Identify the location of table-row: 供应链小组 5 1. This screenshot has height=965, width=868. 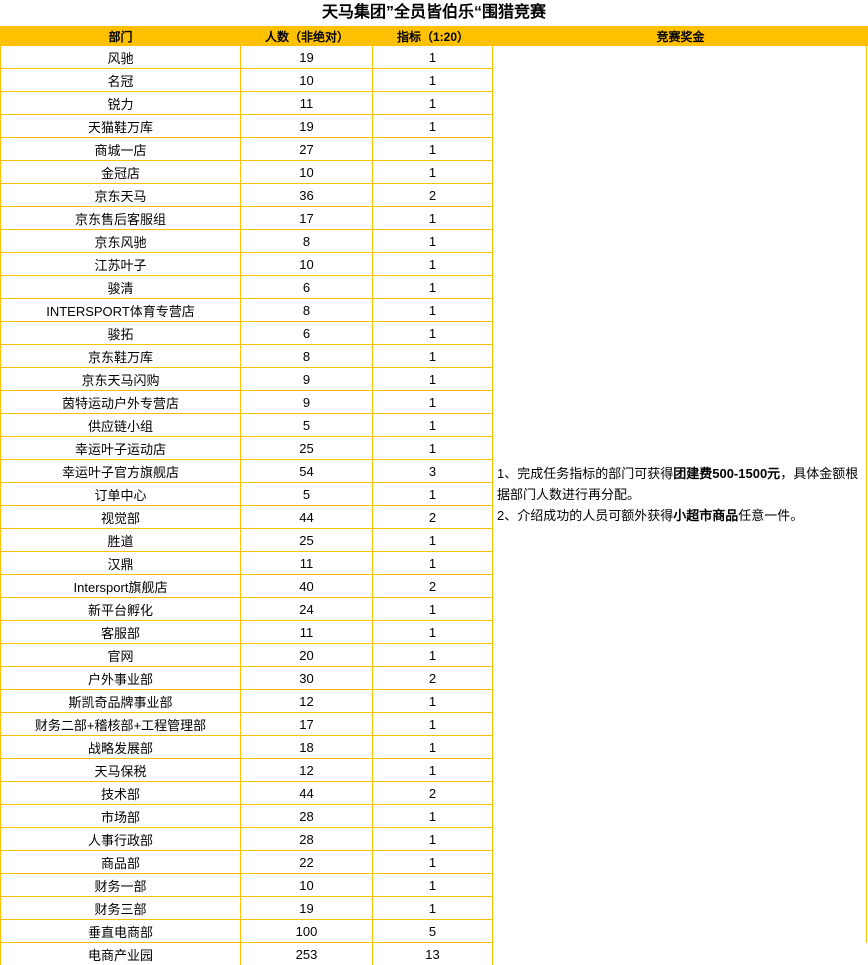
(247, 425).